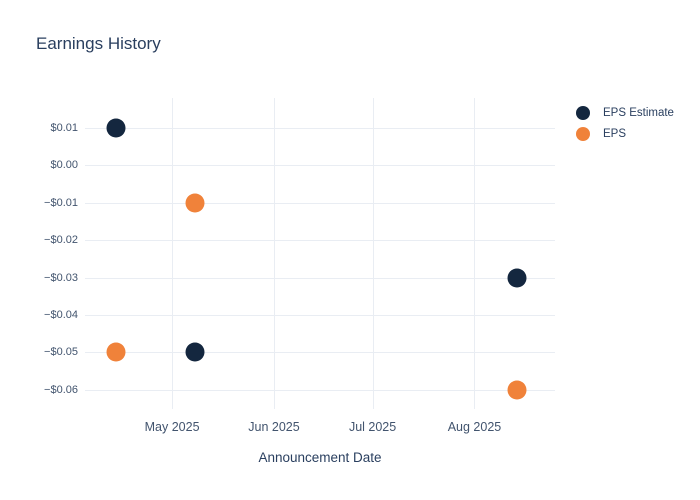 The width and height of the screenshot is (700, 500). What do you see at coordinates (320, 457) in the screenshot?
I see `x-axis-title: Announcement Date` at bounding box center [320, 457].